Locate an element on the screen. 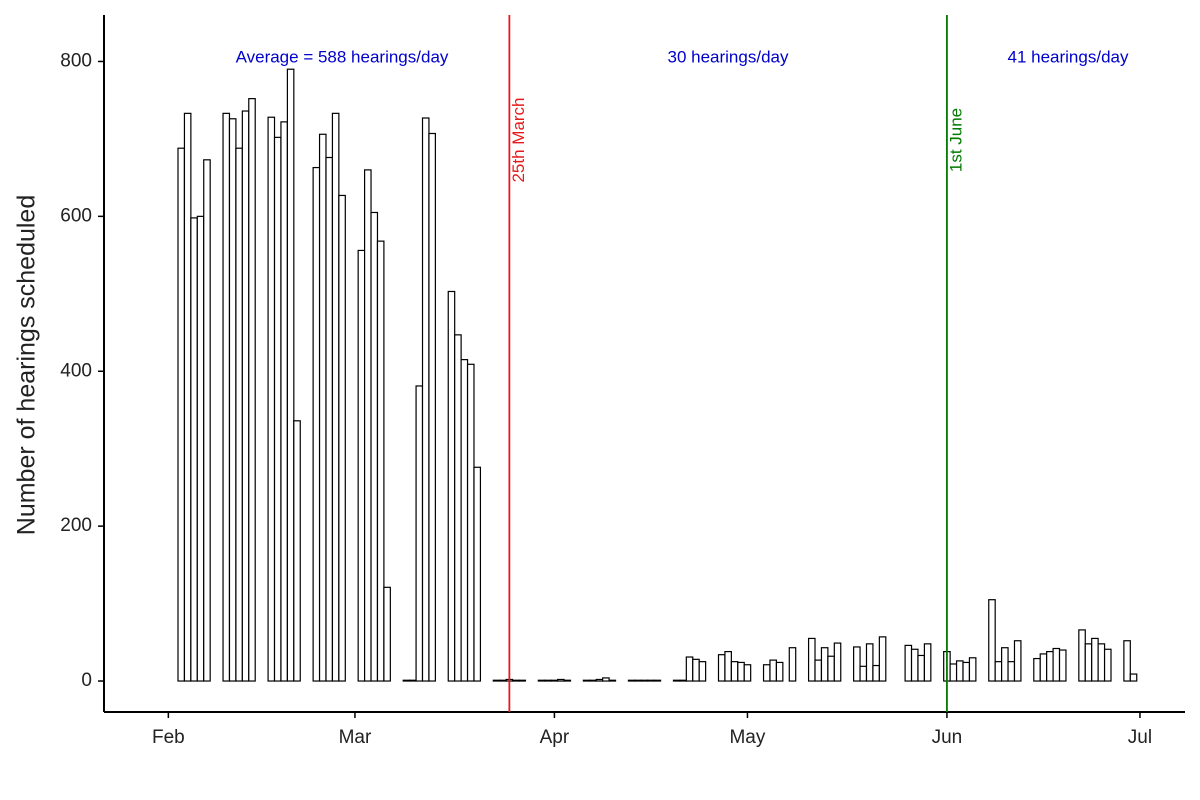 The image size is (1200, 800). x-tick-label: Feb is located at coordinates (168, 737).